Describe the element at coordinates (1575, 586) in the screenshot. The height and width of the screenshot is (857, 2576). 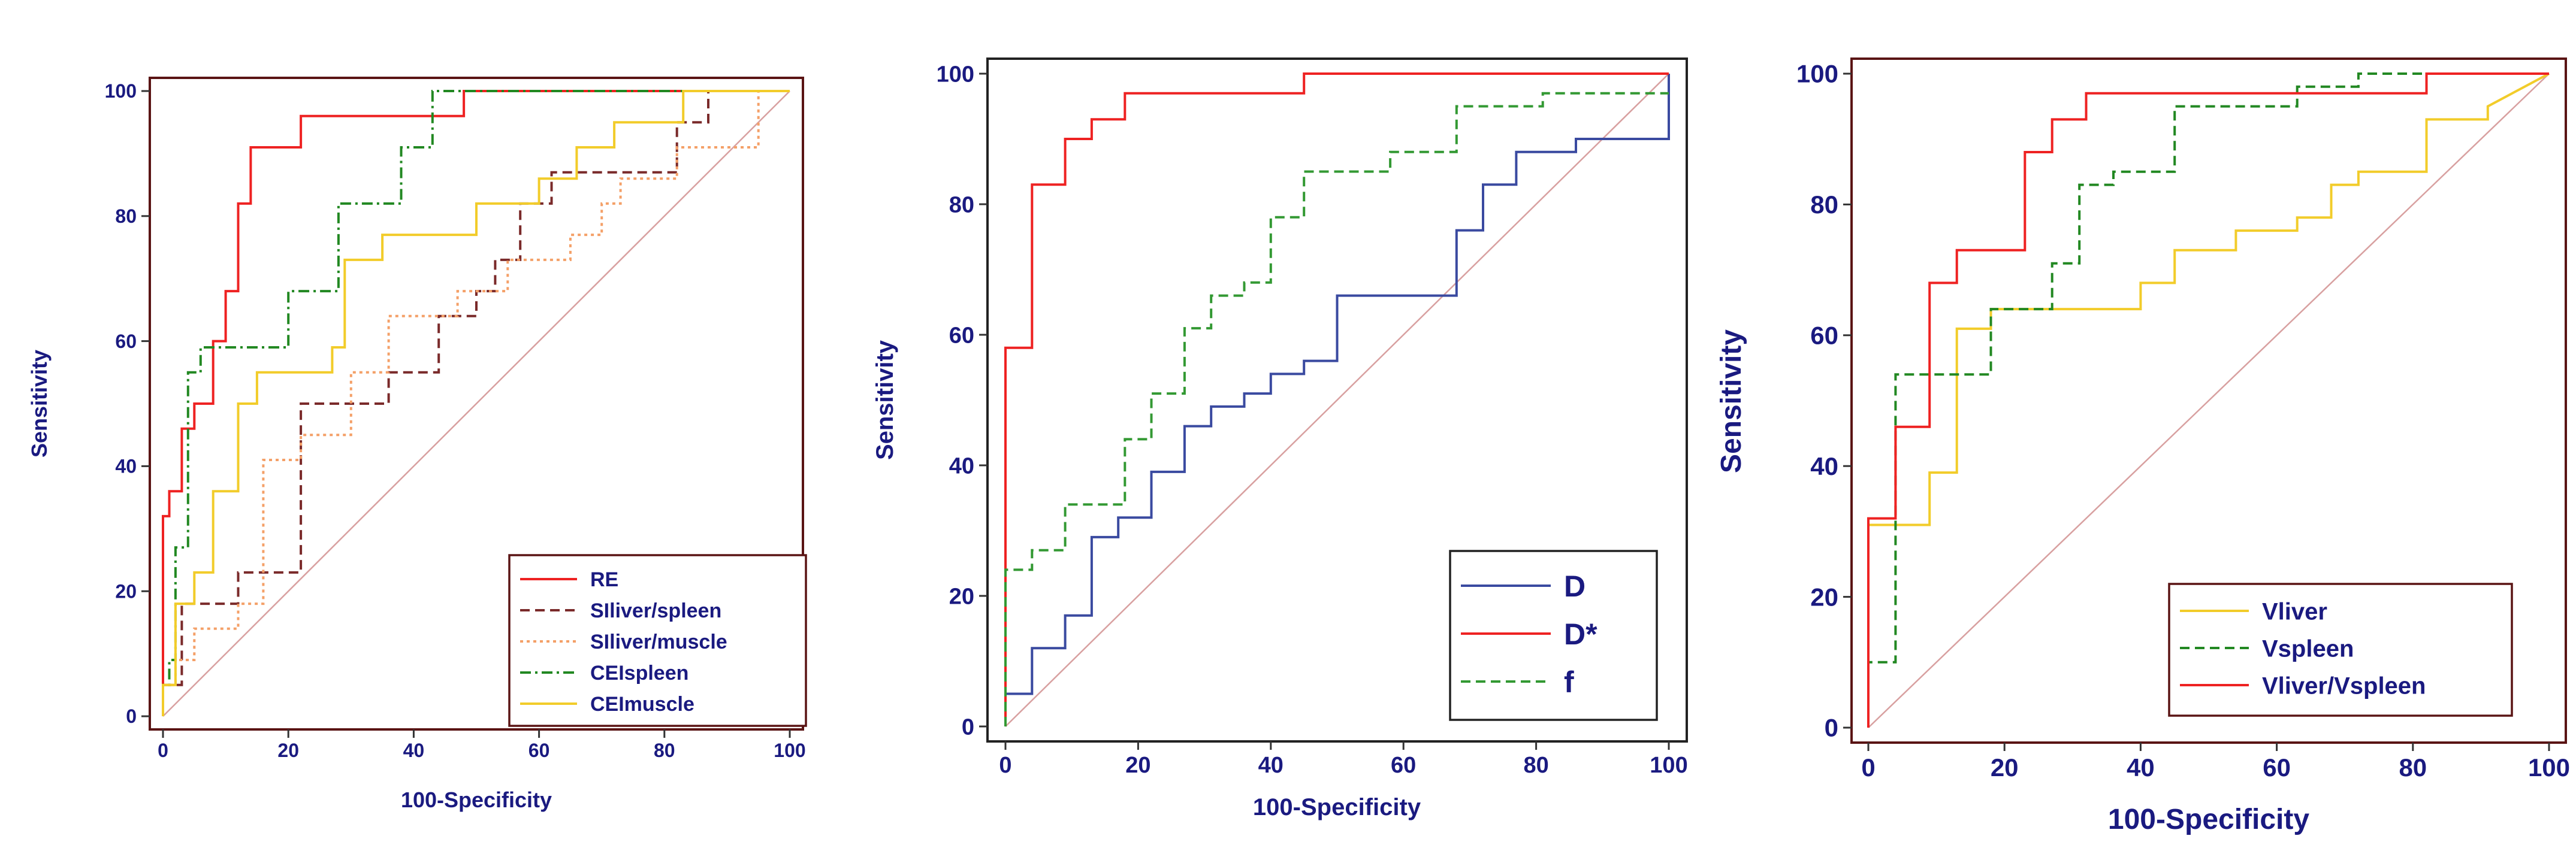
I see `legend-label: D` at that location.